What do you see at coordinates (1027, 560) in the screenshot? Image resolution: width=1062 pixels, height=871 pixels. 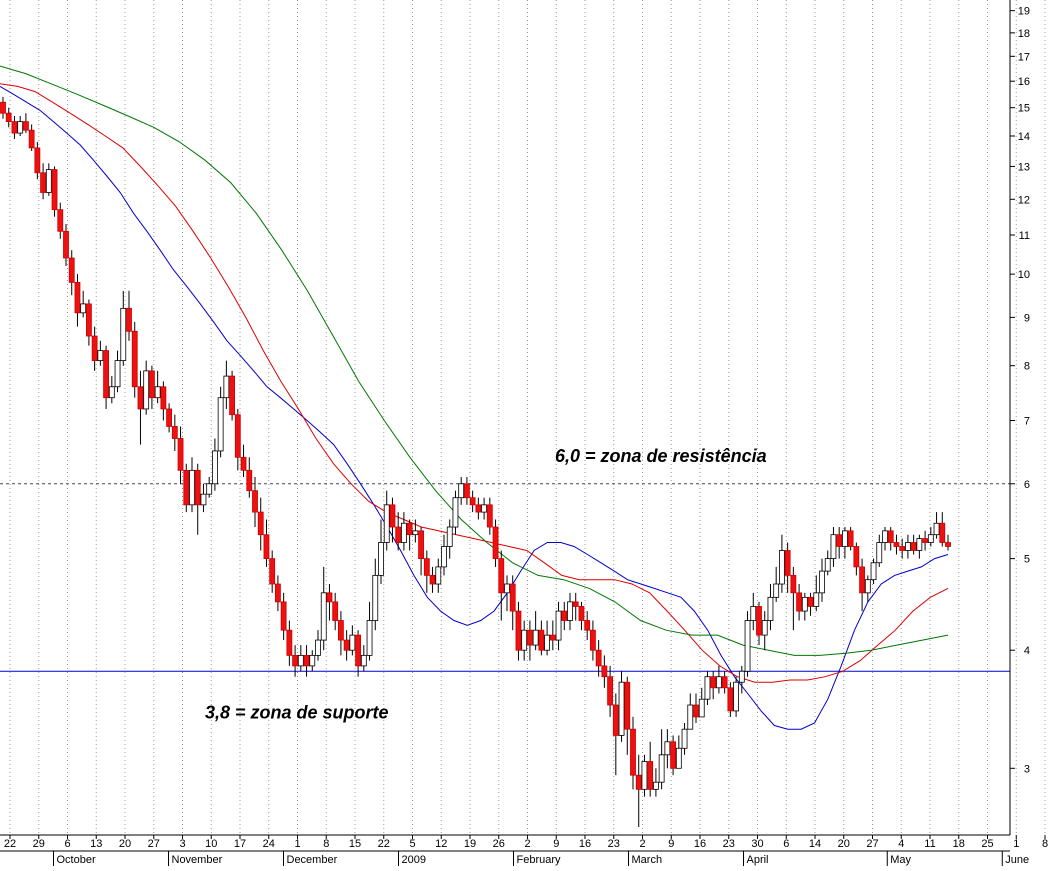 I see `y-tick-label: 5` at bounding box center [1027, 560].